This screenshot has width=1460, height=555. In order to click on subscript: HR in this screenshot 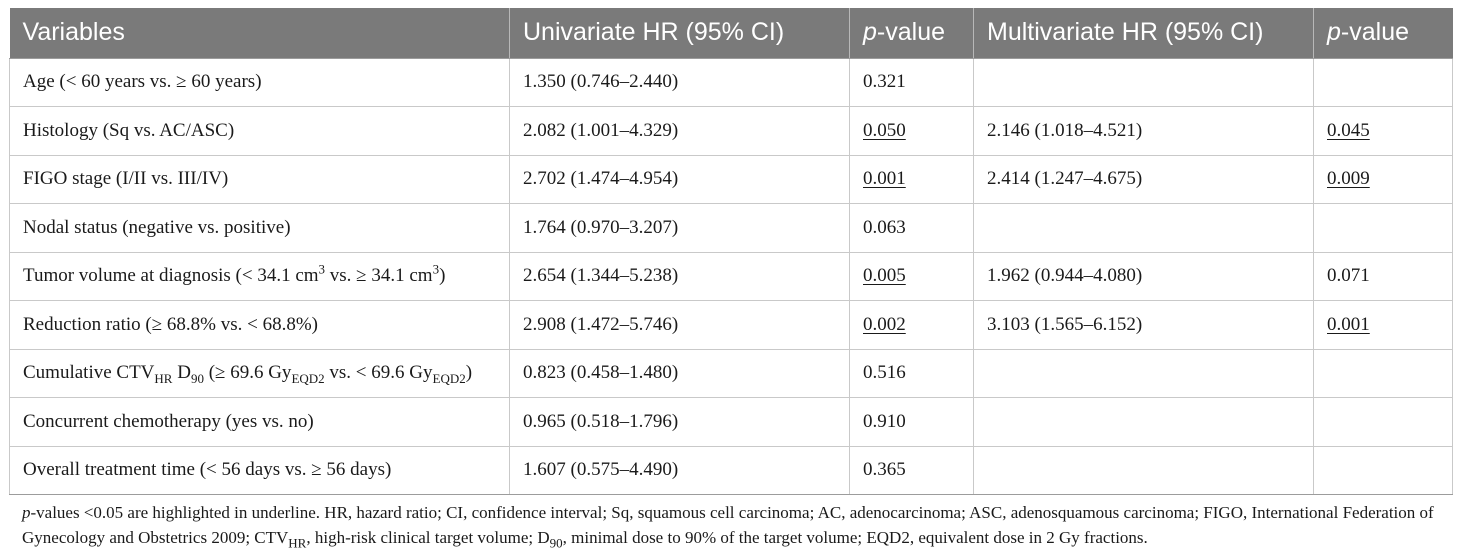, I will do `click(163, 379)`.